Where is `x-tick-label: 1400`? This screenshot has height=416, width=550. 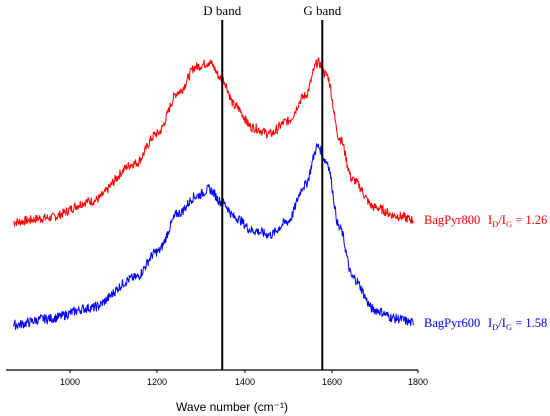 x-tick-label: 1400 is located at coordinates (245, 382).